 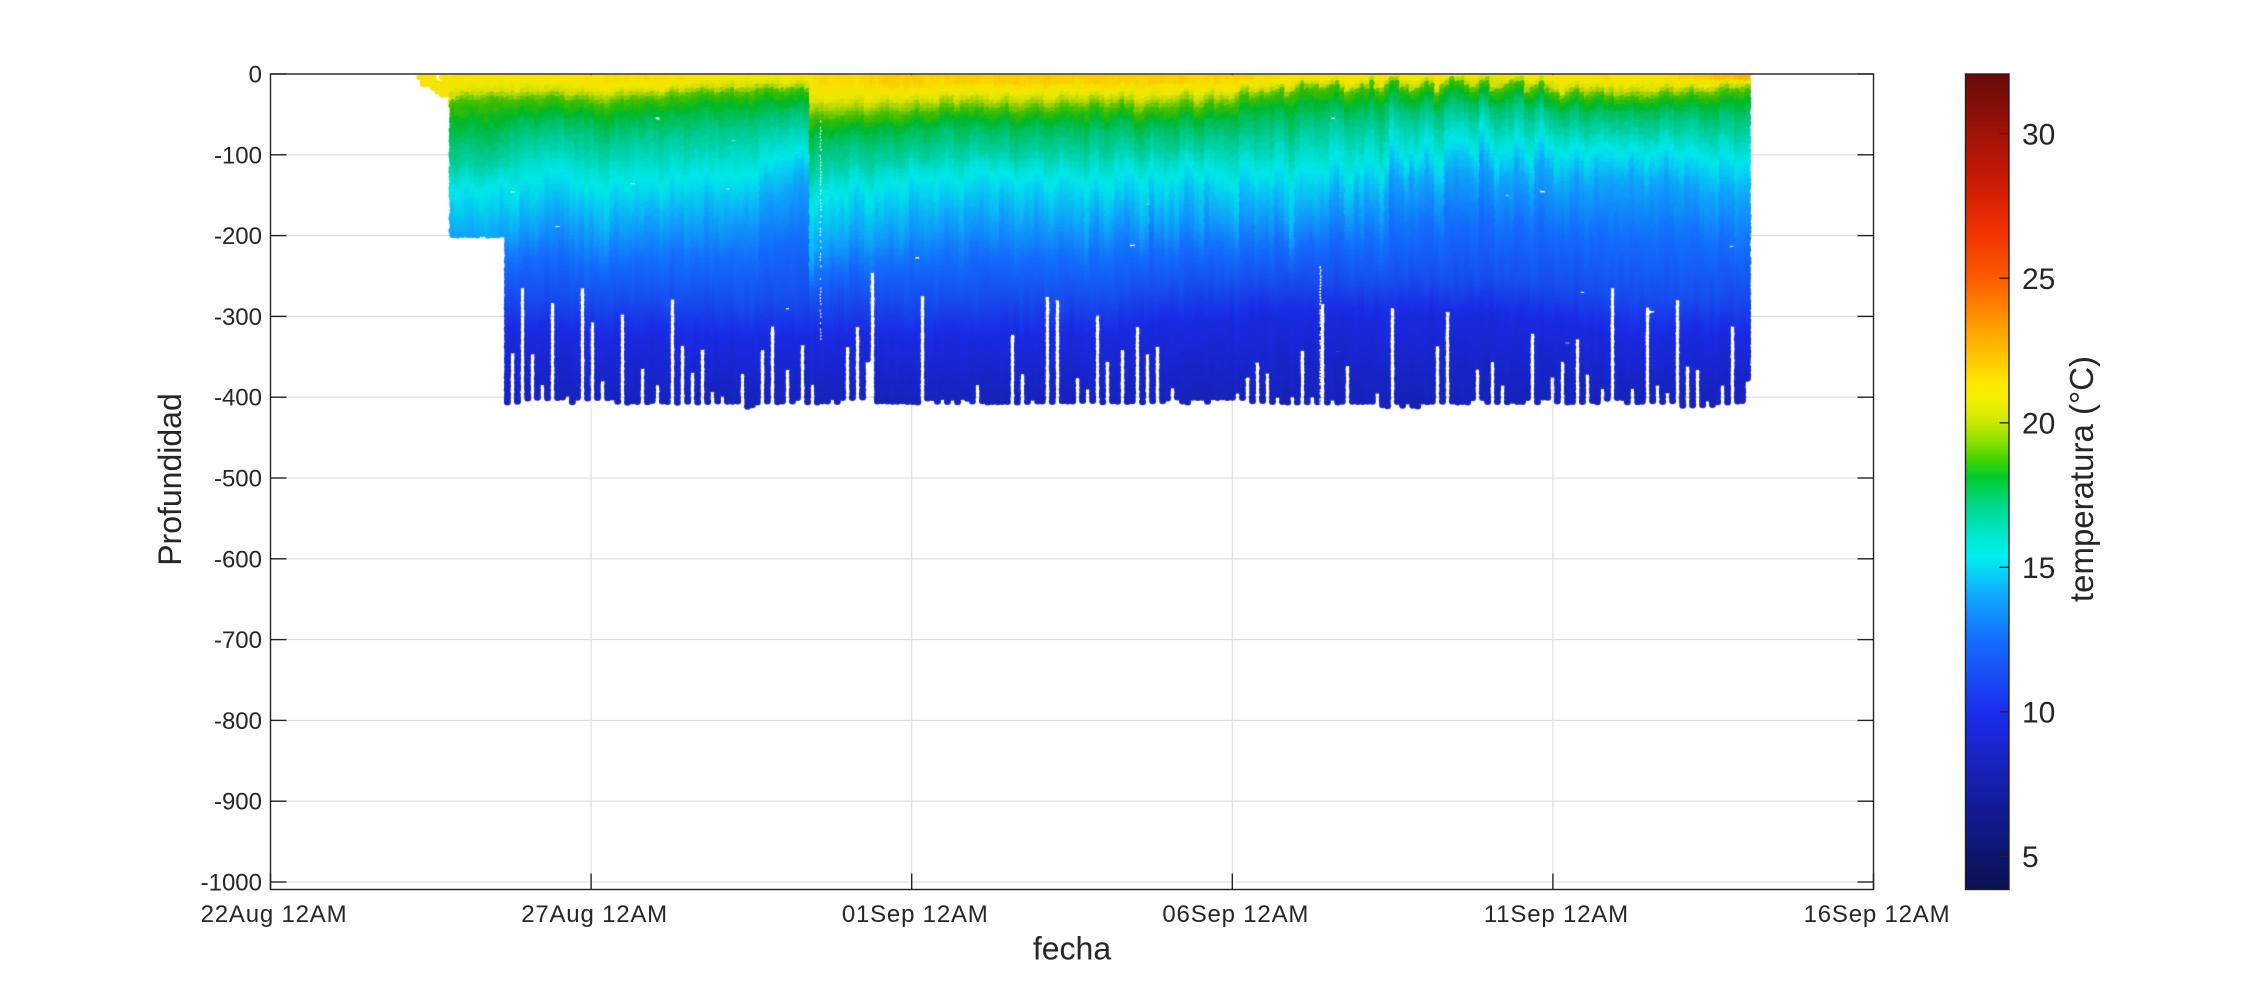 What do you see at coordinates (2030, 857) in the screenshot?
I see `svg-text: 5` at bounding box center [2030, 857].